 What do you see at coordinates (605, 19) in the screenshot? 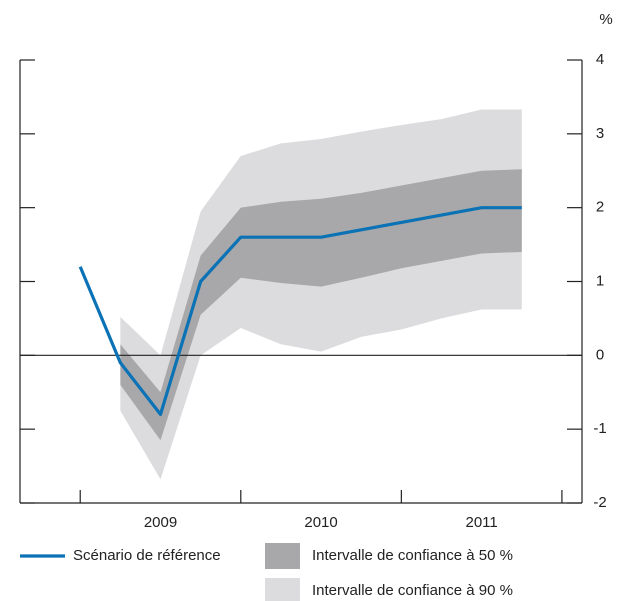
I see `y-unit: %` at bounding box center [605, 19].